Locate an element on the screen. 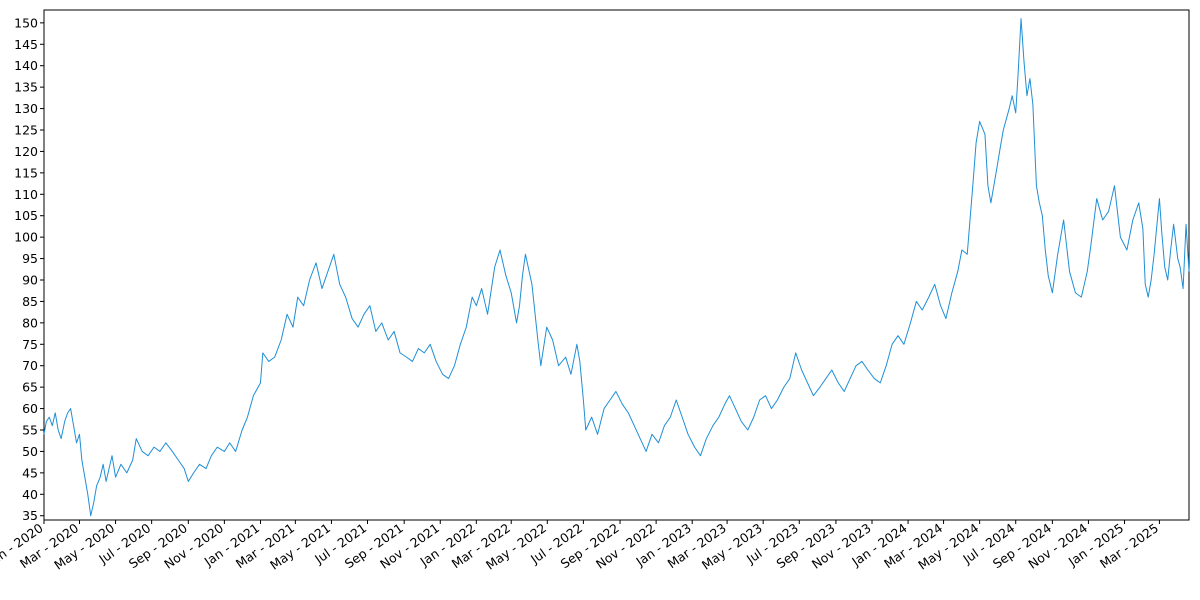 The height and width of the screenshot is (600, 1200). y-tick-label: 55 is located at coordinates (30, 430).